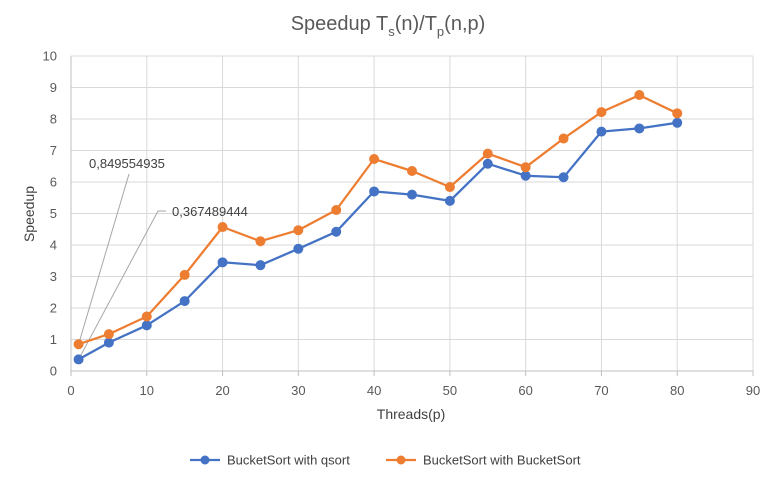 This screenshot has width=770, height=483. Describe the element at coordinates (50, 56) in the screenshot. I see `y-tick-label: 10` at that location.